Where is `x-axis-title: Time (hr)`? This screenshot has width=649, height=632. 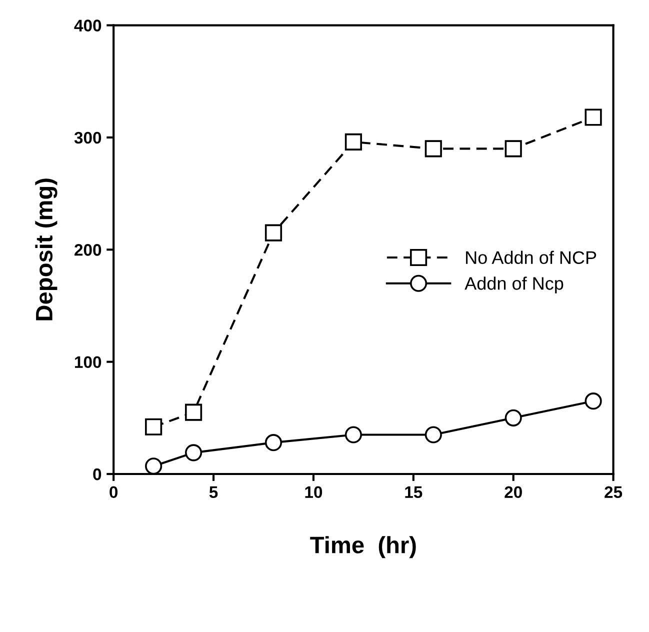 x-axis-title: Time (hr) is located at coordinates (363, 547).